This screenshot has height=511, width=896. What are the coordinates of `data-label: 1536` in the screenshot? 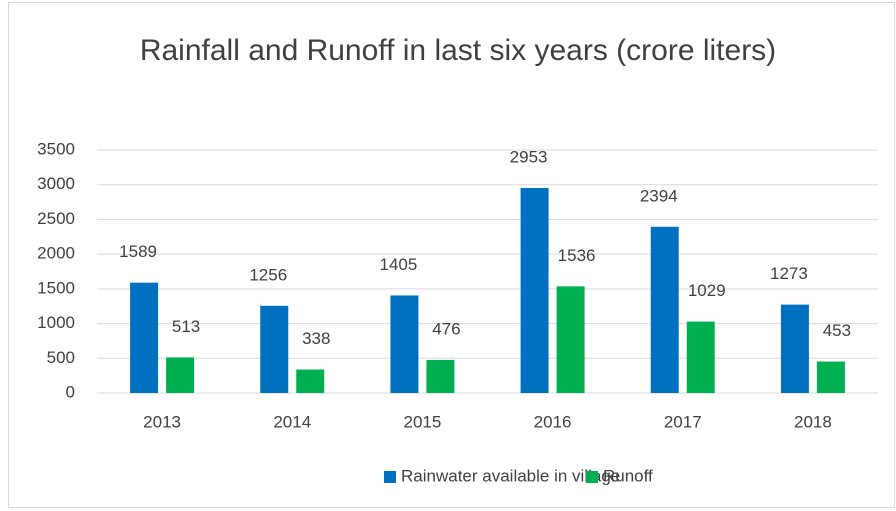 It's located at (577, 255).